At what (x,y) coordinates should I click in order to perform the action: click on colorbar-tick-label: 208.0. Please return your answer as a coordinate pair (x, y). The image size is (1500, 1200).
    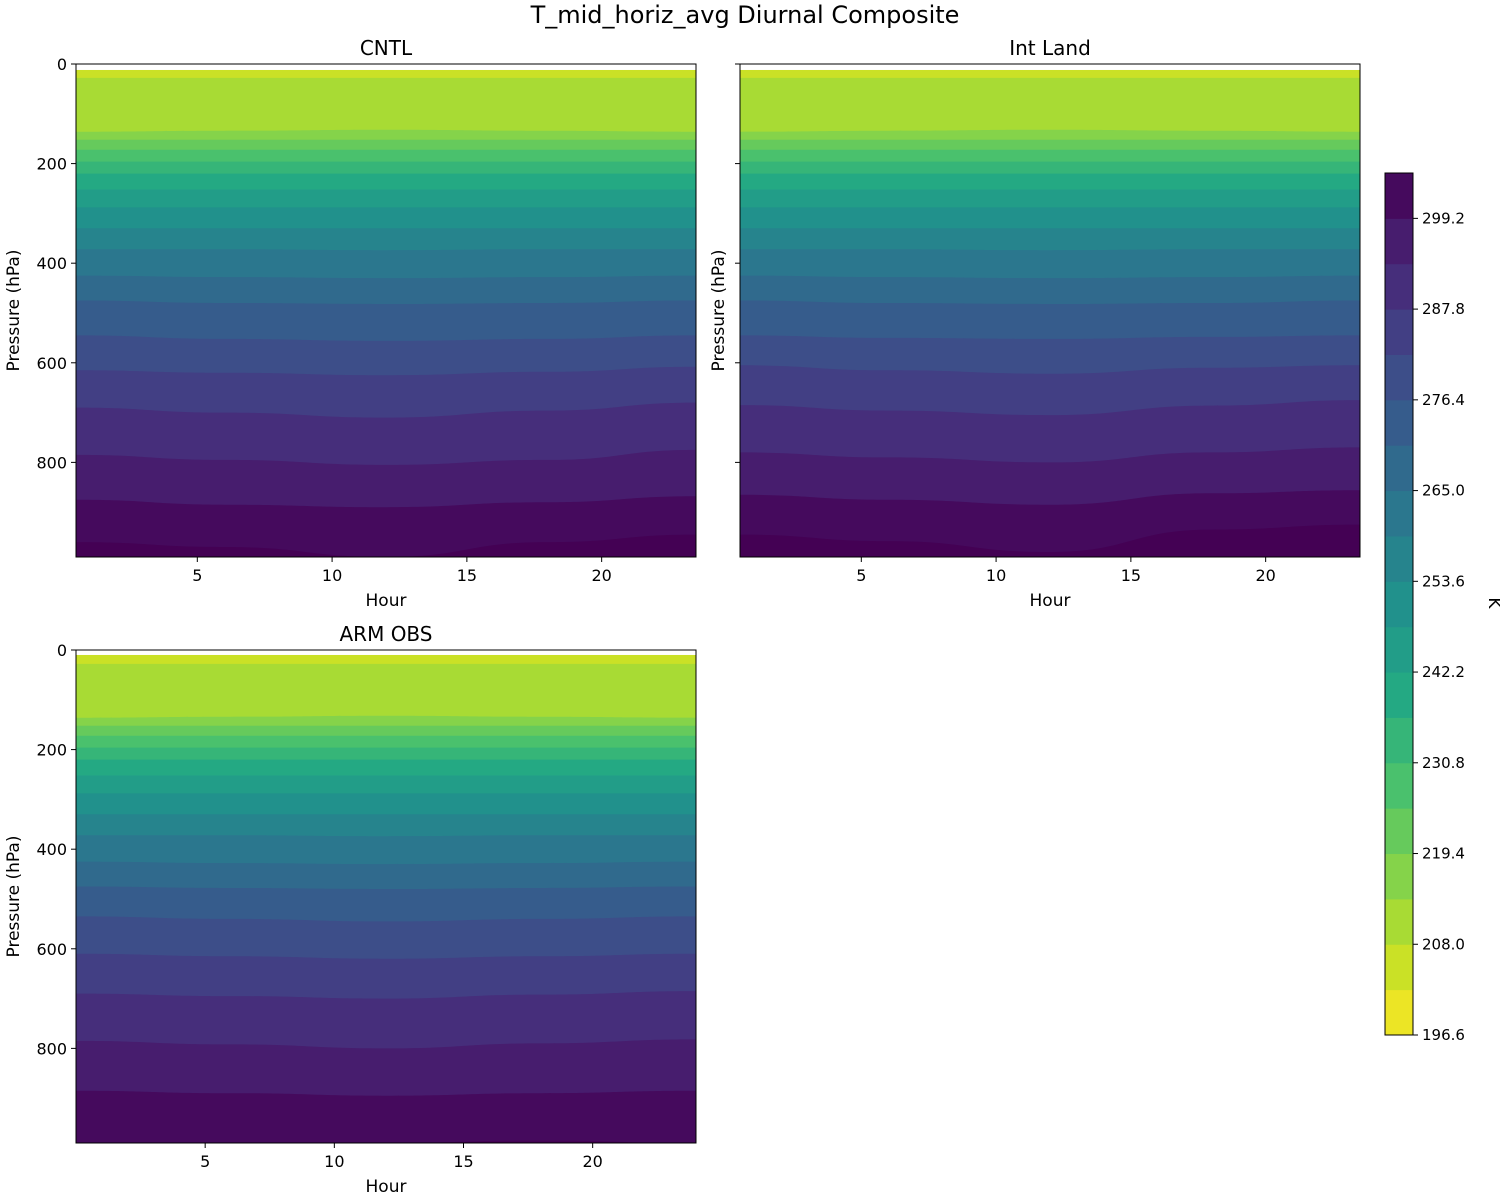
    Looking at the image, I should click on (1443, 944).